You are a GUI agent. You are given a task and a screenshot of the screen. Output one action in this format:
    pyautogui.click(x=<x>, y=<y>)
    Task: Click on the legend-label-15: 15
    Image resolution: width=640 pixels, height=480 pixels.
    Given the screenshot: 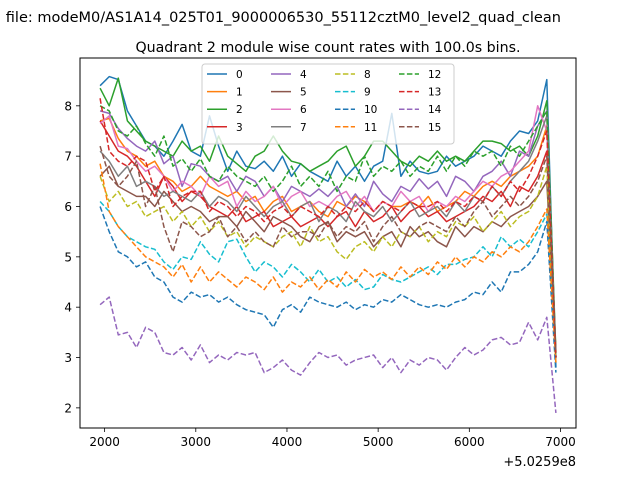 What is the action you would take?
    pyautogui.click(x=434, y=128)
    